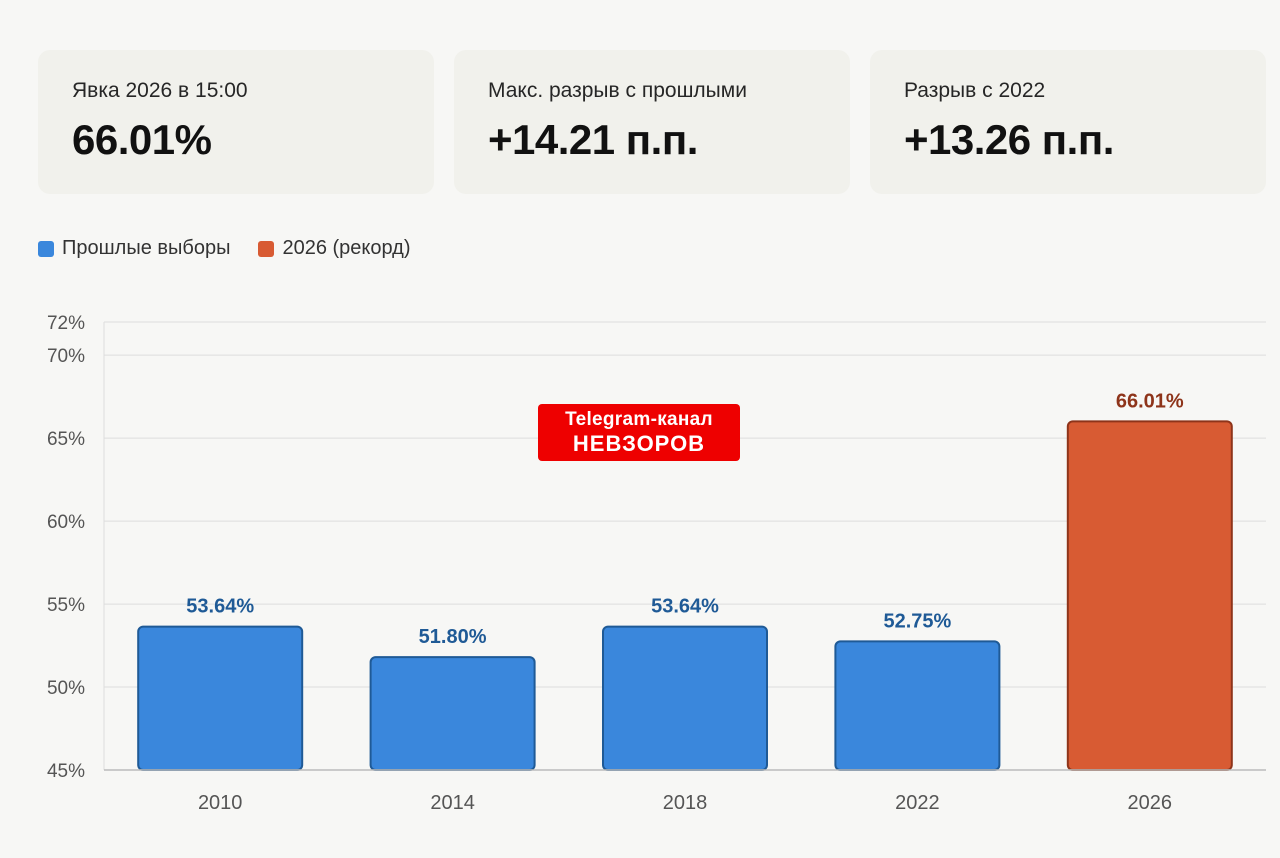  What do you see at coordinates (639, 443) in the screenshot?
I see `watermark-line2: НЕВЗОРОВ` at bounding box center [639, 443].